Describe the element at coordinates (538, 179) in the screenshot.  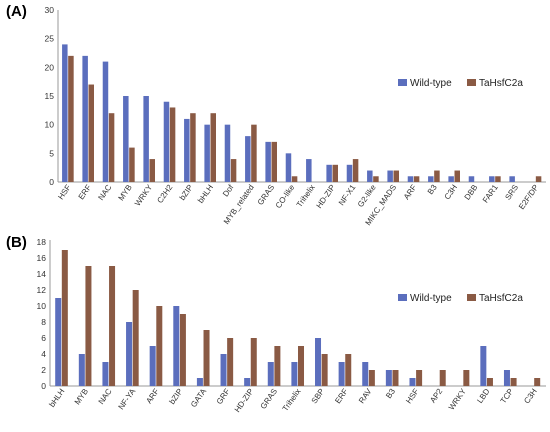
I see `bar-tahsfc2a-e2f-dp` at that location.